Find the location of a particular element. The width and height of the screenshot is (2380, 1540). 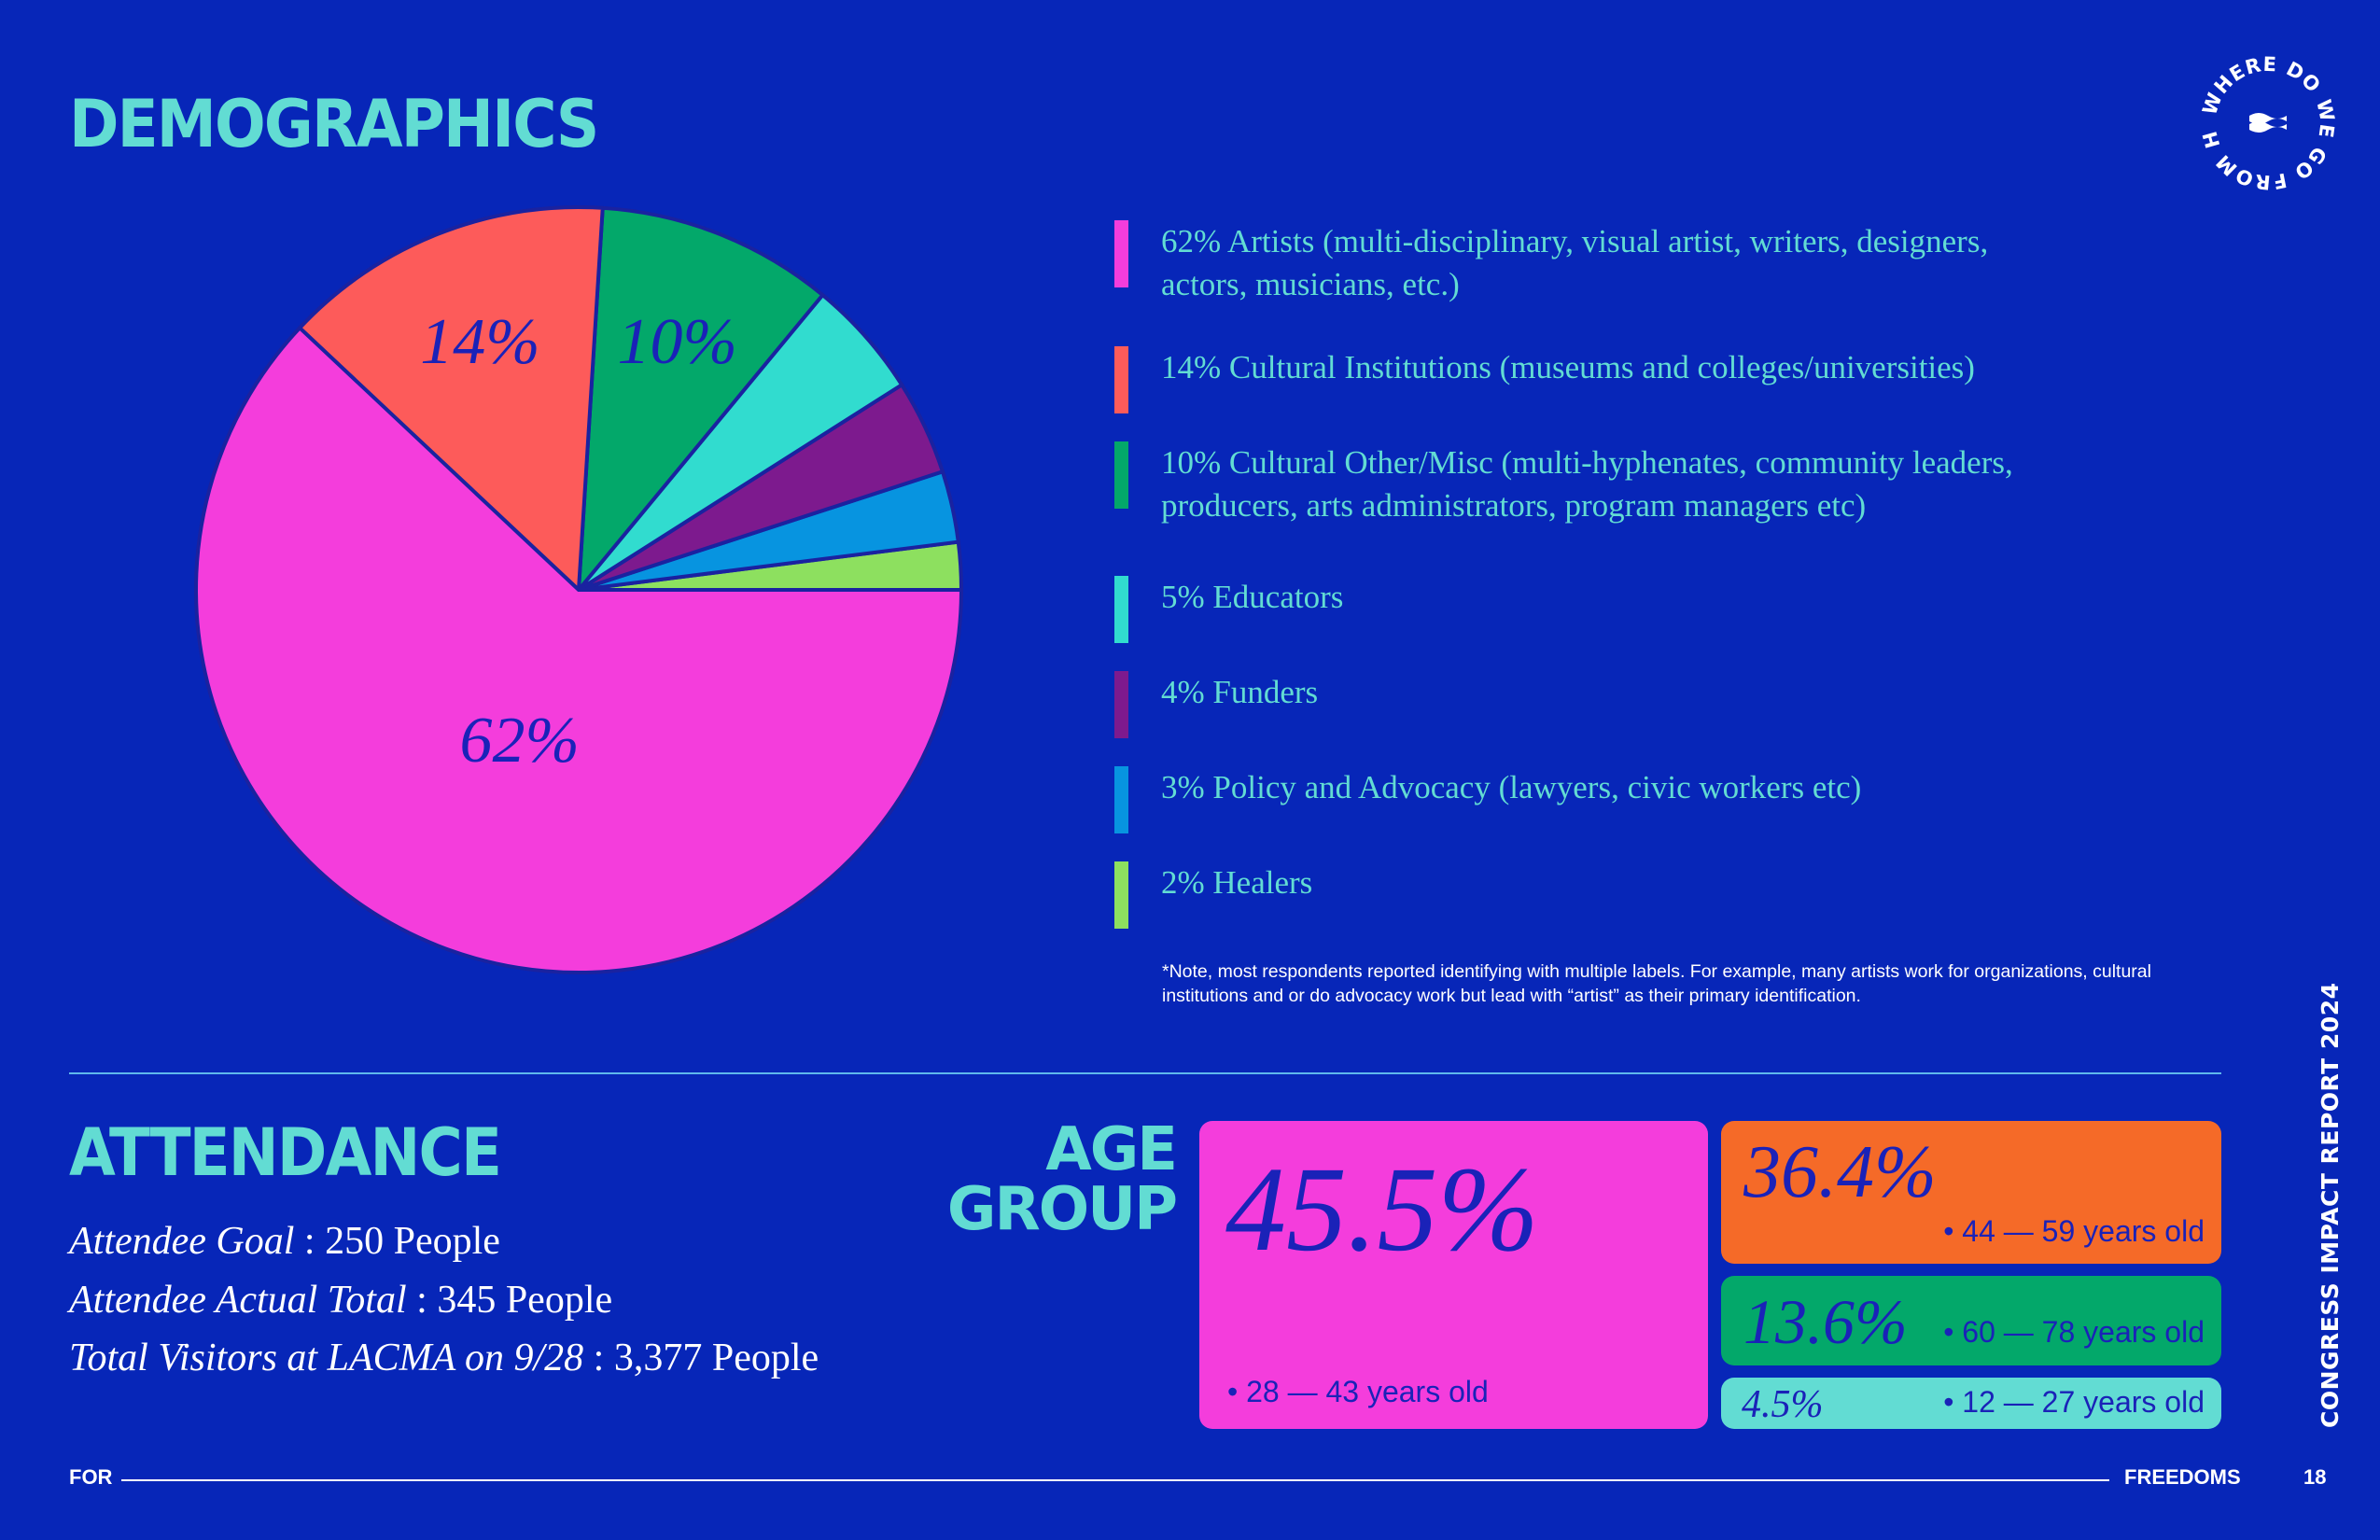

attendance-goal: Attendee Goal : 250 People is located at coordinates (284, 1241).